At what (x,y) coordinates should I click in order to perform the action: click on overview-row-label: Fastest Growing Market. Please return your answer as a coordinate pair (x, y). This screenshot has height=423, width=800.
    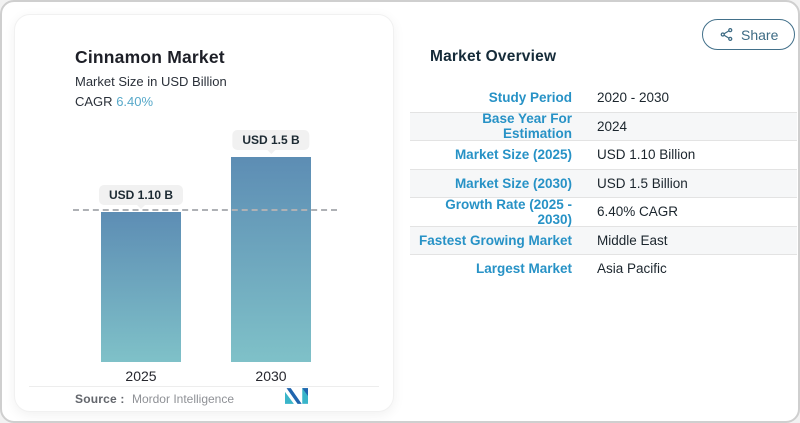
    Looking at the image, I should click on (495, 240).